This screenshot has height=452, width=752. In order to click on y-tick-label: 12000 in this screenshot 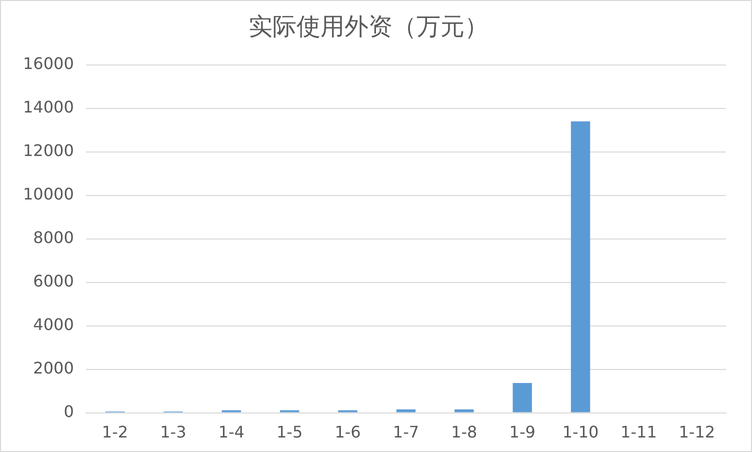, I will do `click(48, 150)`.